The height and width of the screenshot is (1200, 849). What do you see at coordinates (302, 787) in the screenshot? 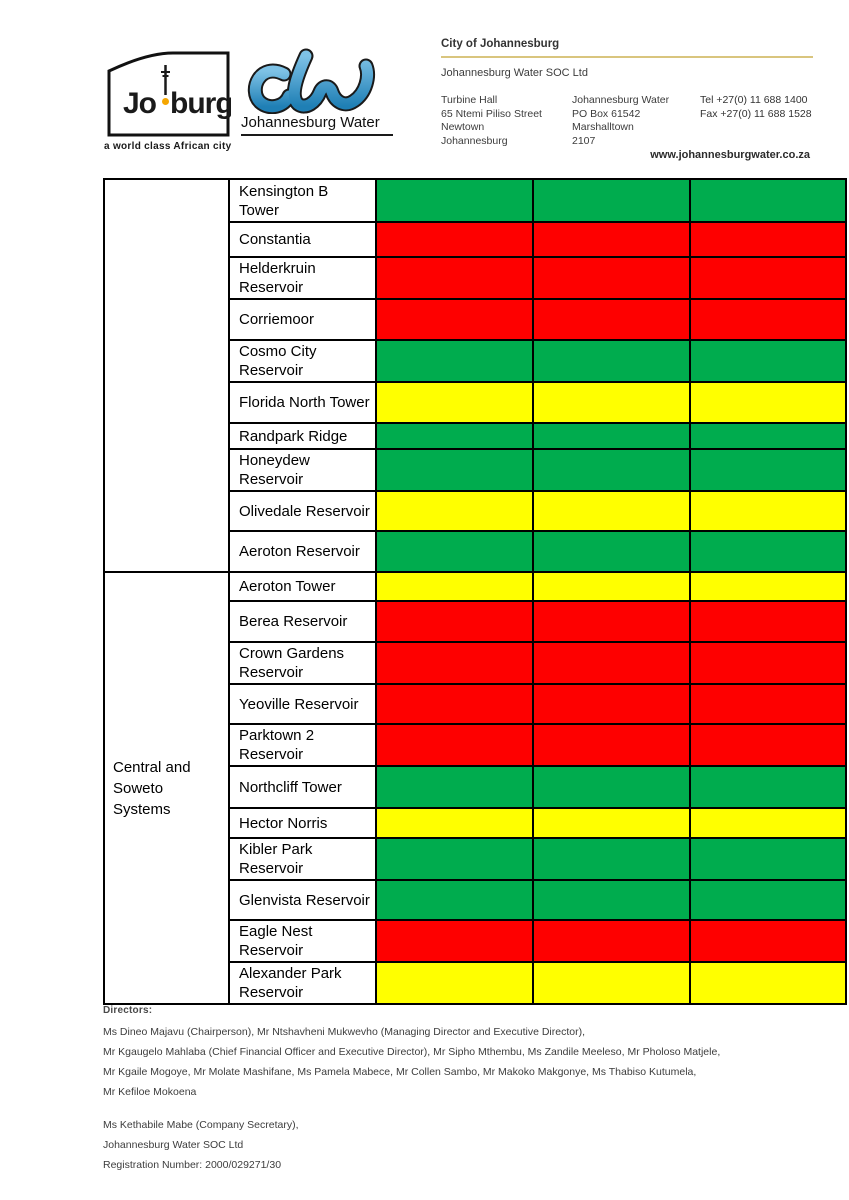
I see `reservoir-name-cell: Northcliff Tower` at bounding box center [302, 787].